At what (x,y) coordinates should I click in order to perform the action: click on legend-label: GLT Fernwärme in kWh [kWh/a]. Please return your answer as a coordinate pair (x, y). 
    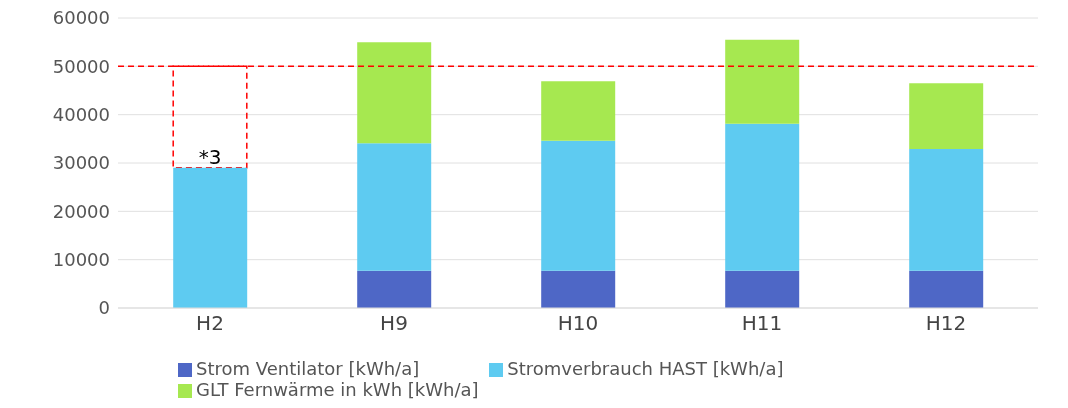
    Looking at the image, I should click on (337, 389).